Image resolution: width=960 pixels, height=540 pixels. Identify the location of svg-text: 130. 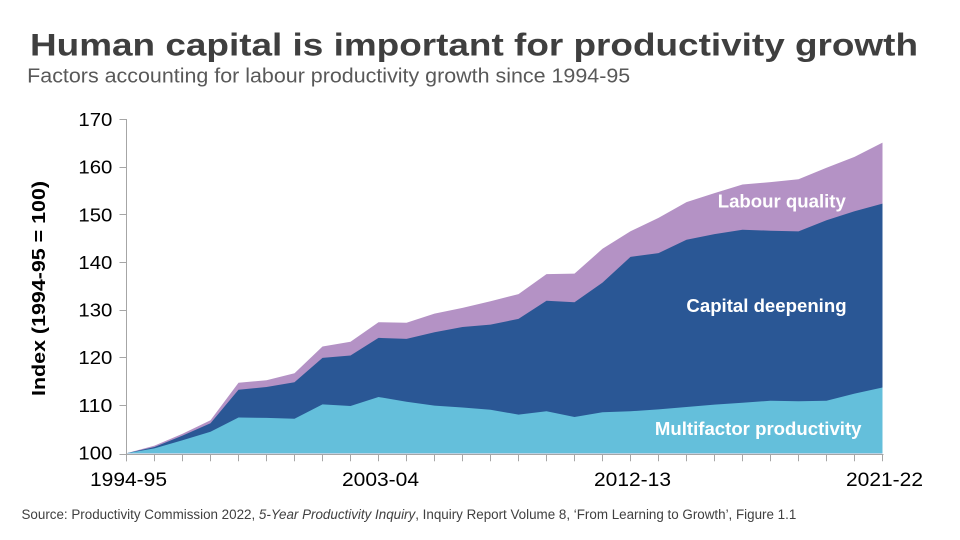
(95, 311).